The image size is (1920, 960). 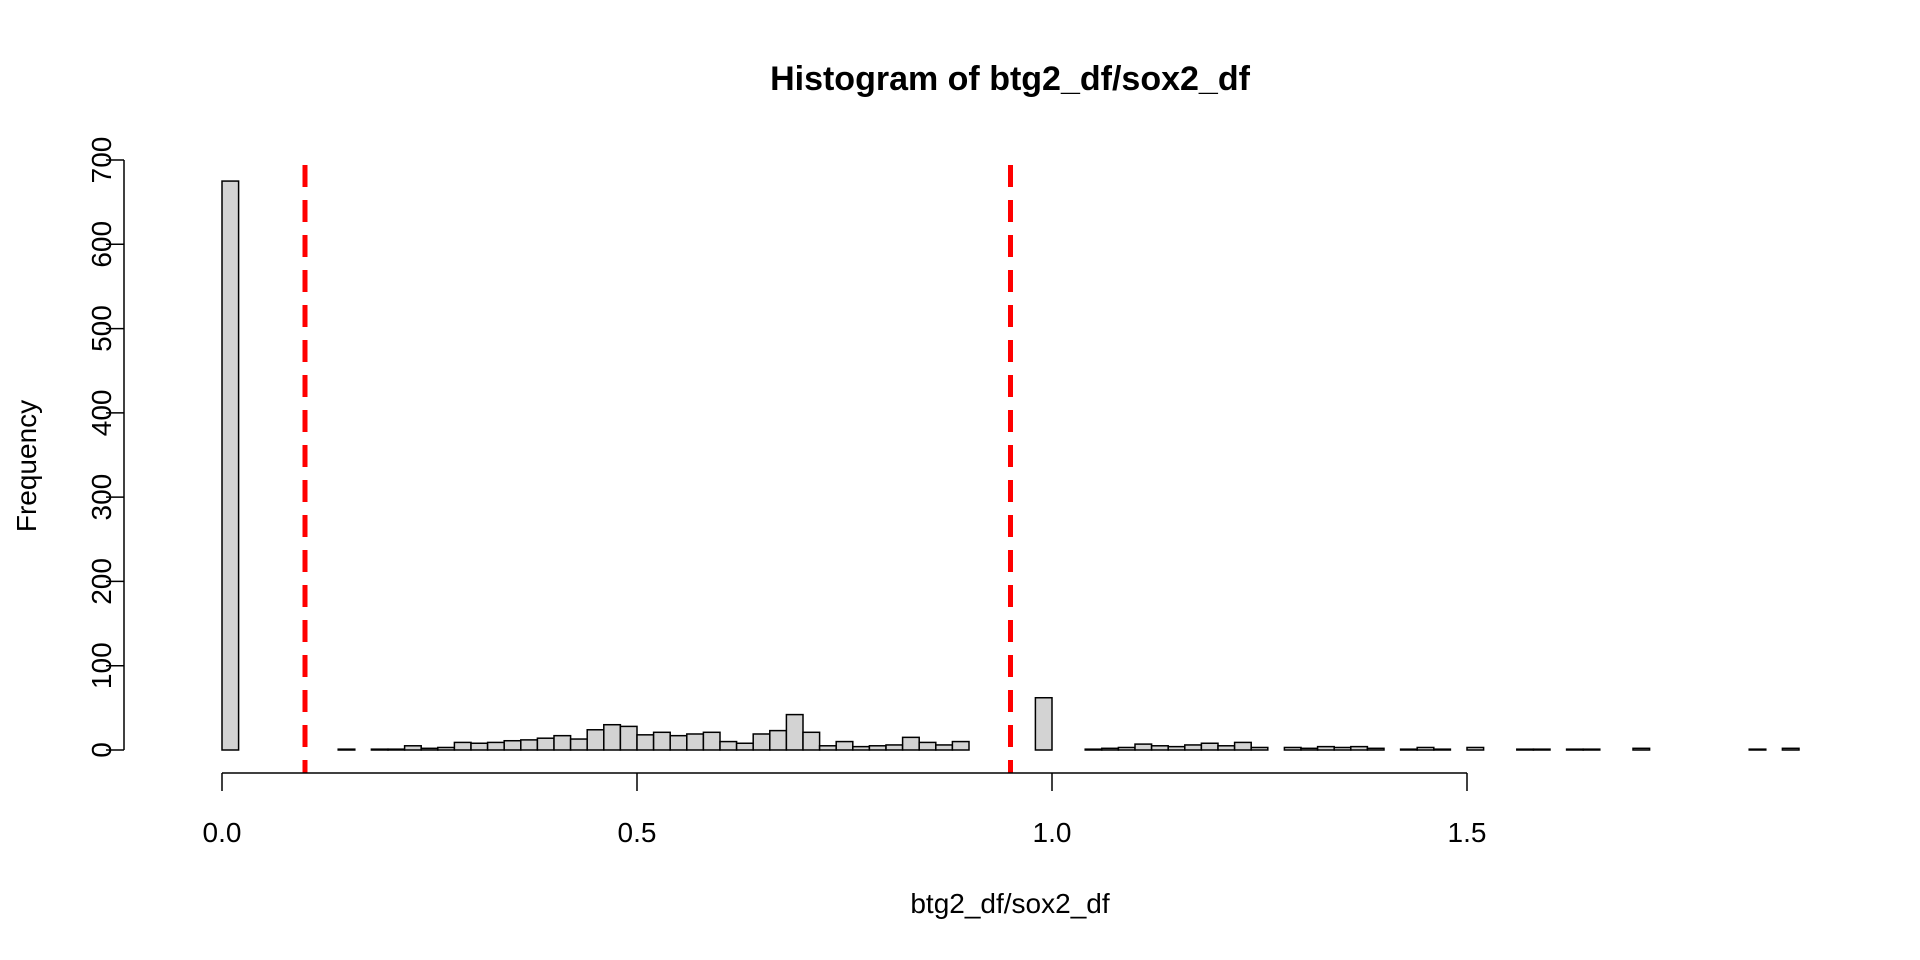 I want to click on x-axis: 0.0 0.5 1.0 1.5, so click(x=845, y=810).